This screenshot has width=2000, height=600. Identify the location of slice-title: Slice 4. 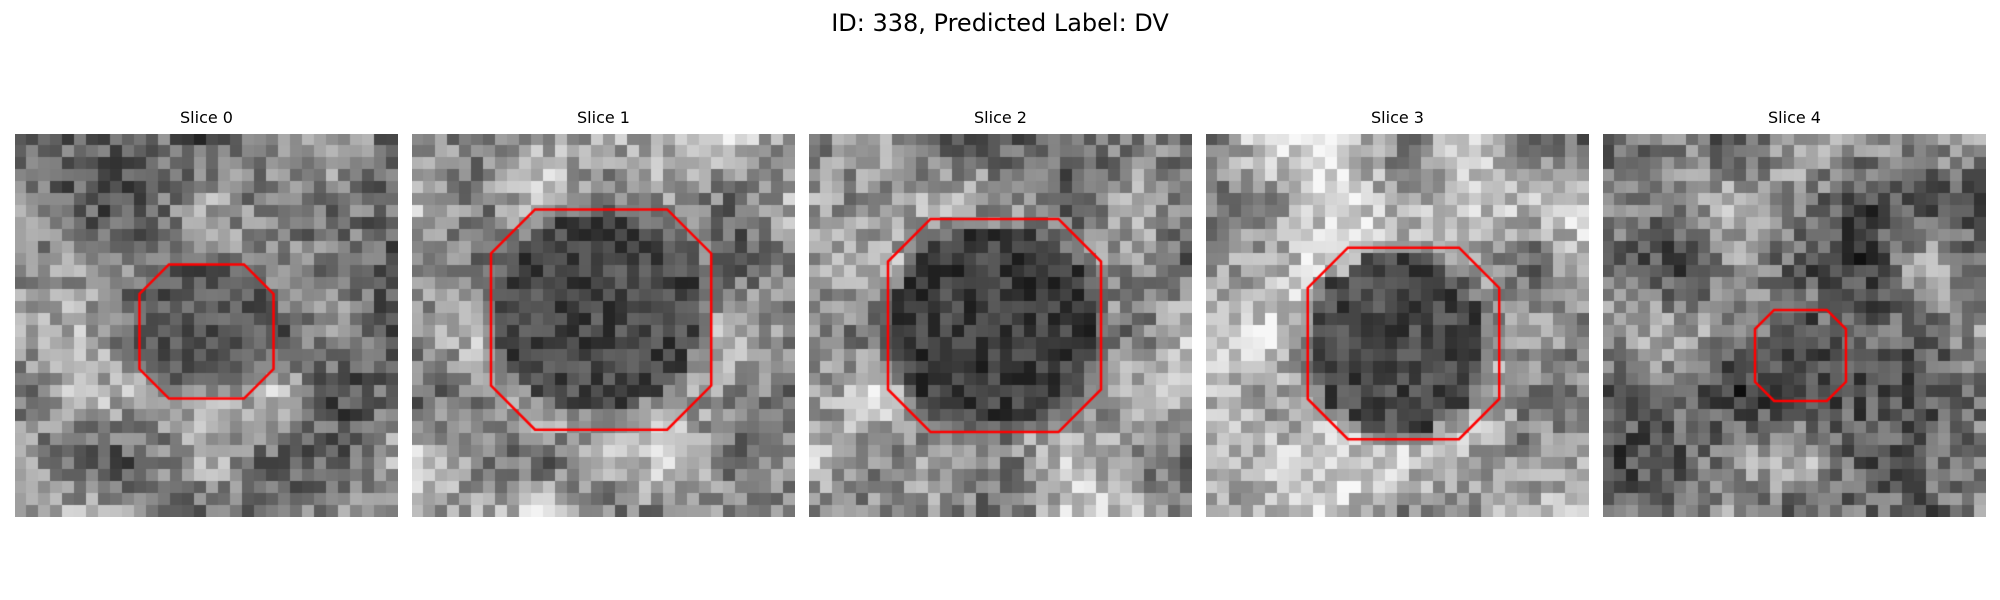
(1794, 117).